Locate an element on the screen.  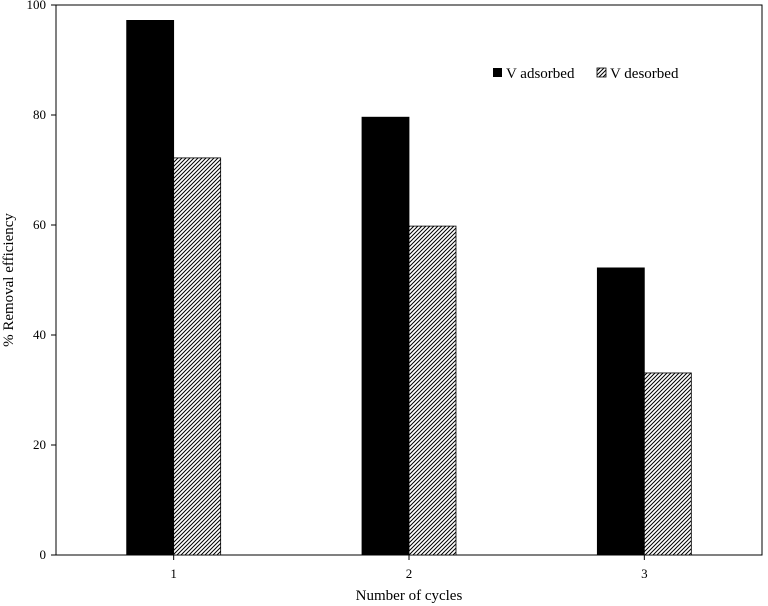
y-axis-ticks: 0 20 40 60 80 100 is located at coordinates (41, 281).